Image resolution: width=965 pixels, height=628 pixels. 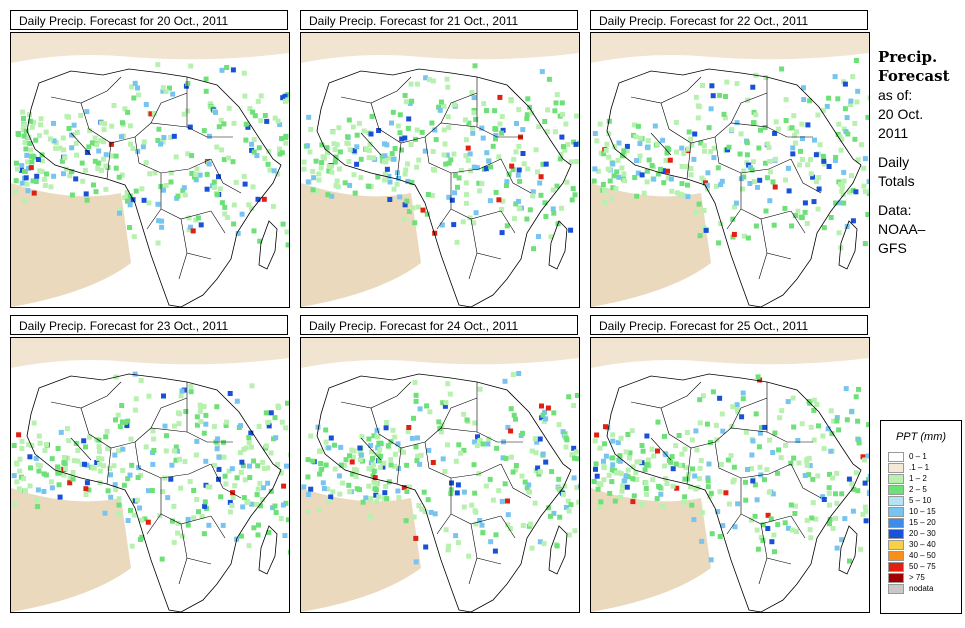 What do you see at coordinates (361, 245) in the screenshot?
I see `dry-region` at bounding box center [361, 245].